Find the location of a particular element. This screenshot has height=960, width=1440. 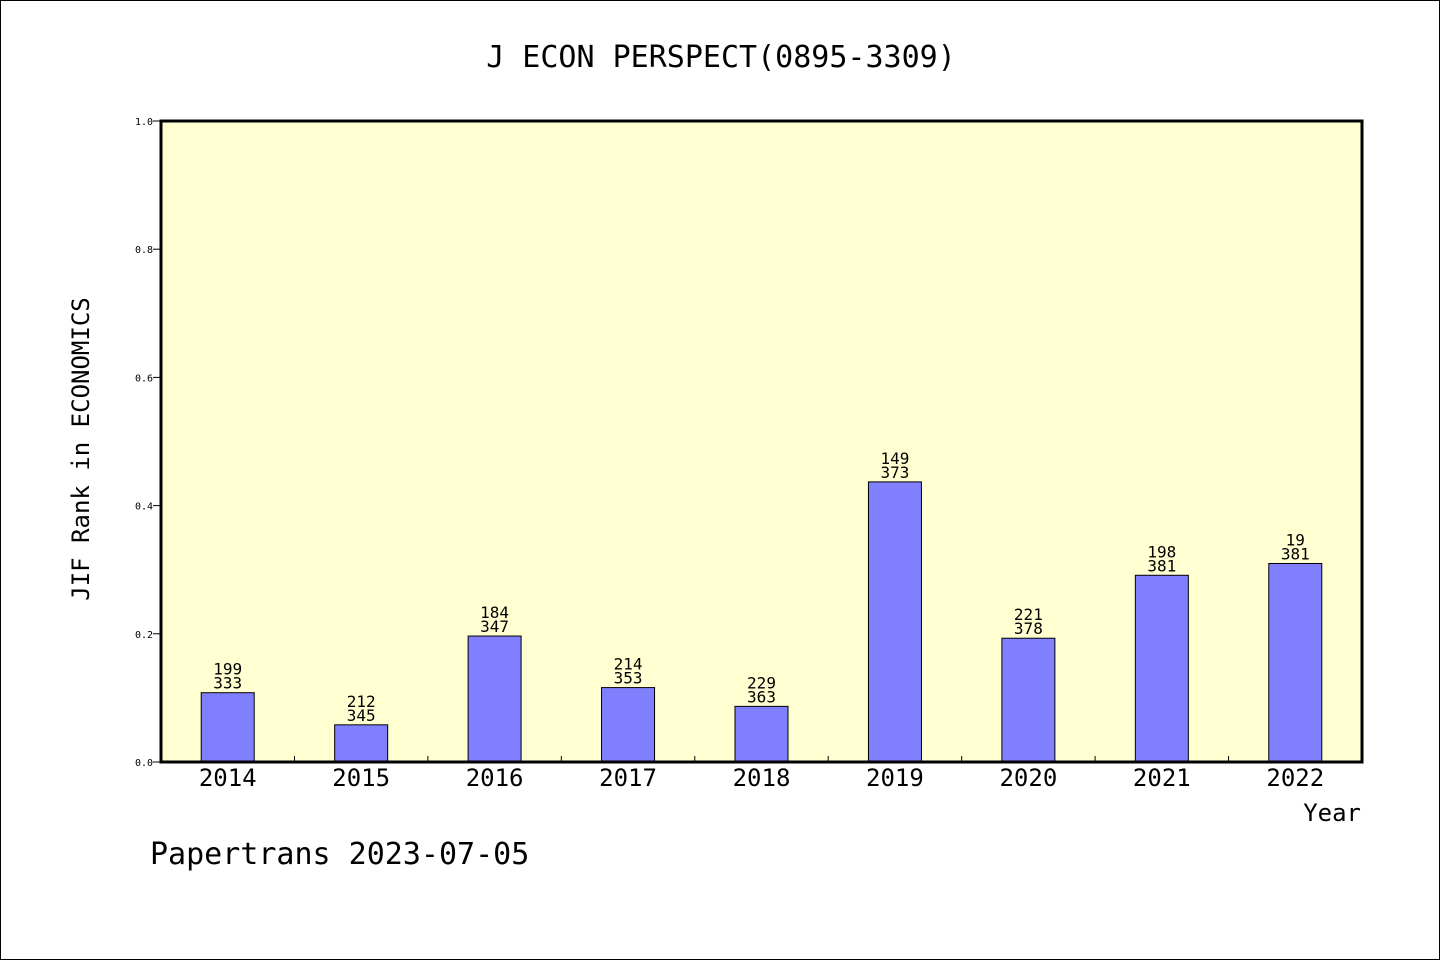

y-tick-label: 0.2 is located at coordinates (144, 635).